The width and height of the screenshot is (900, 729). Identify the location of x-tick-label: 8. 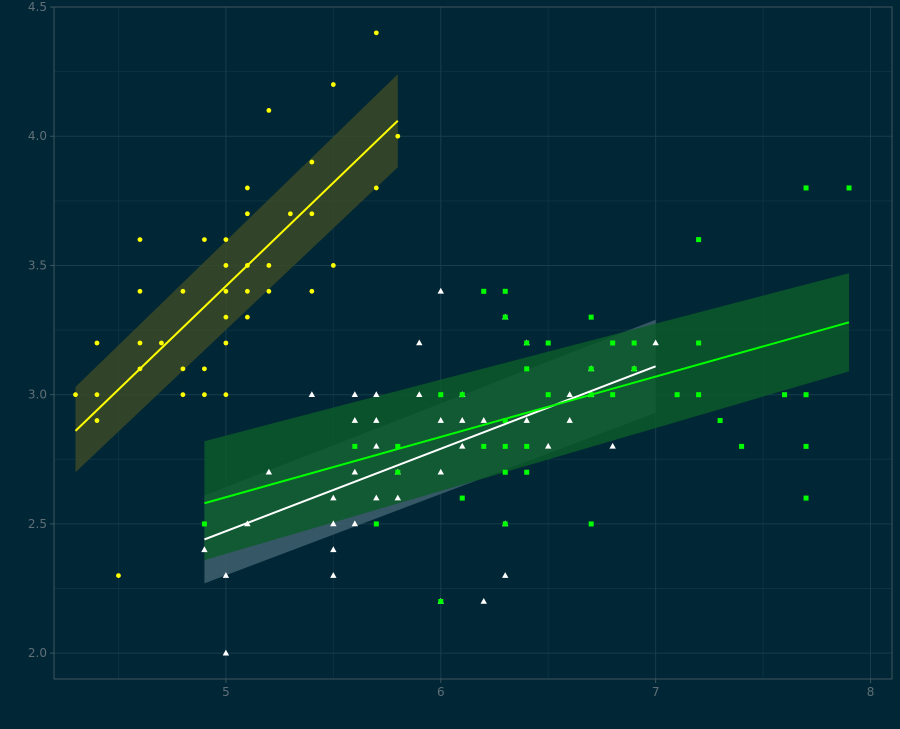
(871, 692).